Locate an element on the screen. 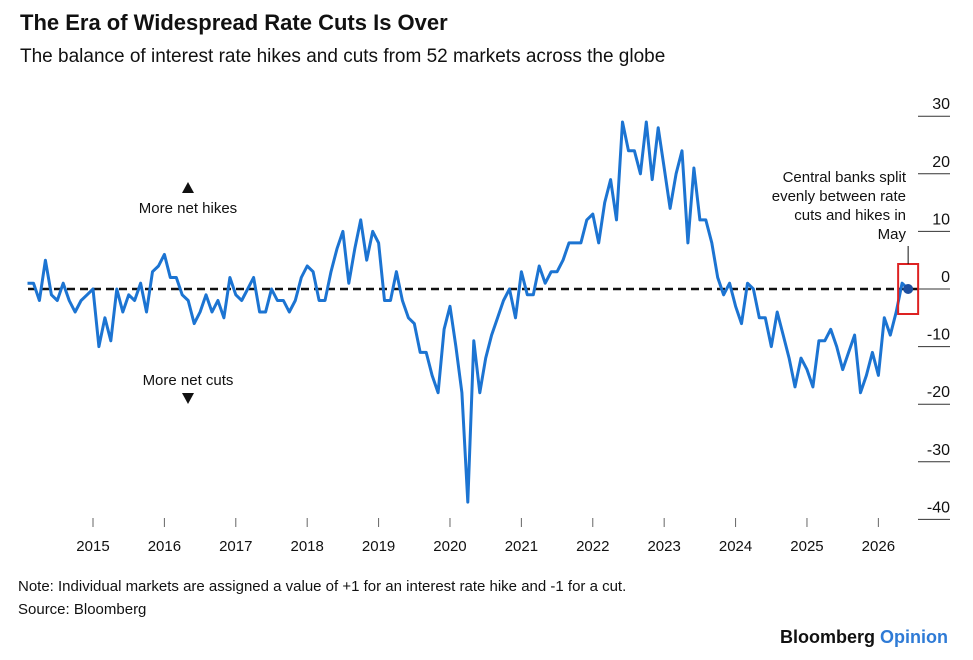 The image size is (973, 660). last-point is located at coordinates (908, 289).